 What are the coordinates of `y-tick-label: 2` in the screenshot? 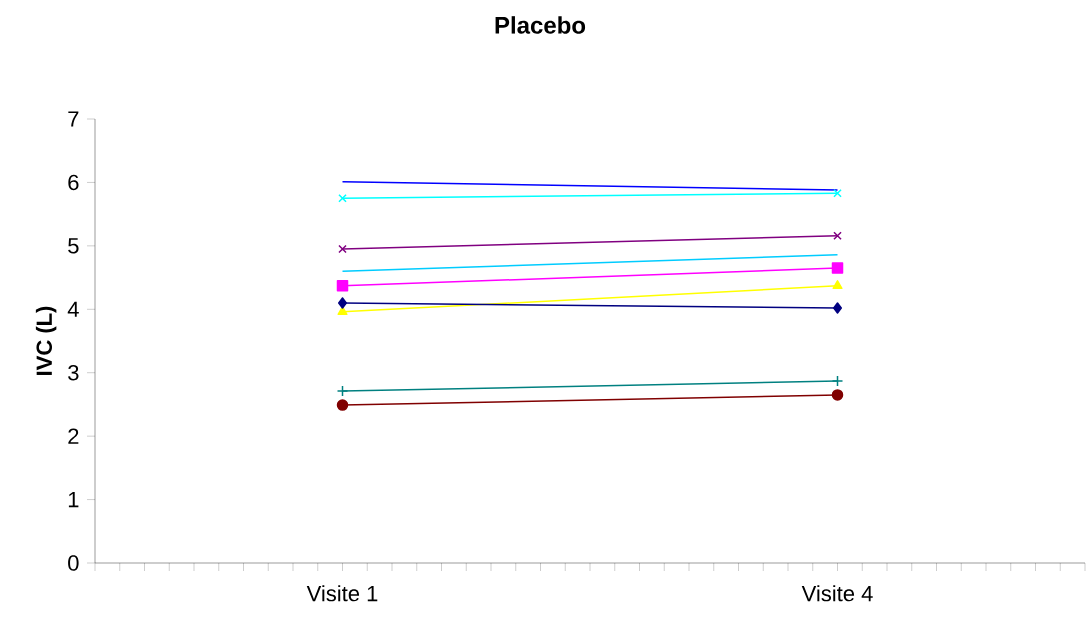 It's located at (73, 436).